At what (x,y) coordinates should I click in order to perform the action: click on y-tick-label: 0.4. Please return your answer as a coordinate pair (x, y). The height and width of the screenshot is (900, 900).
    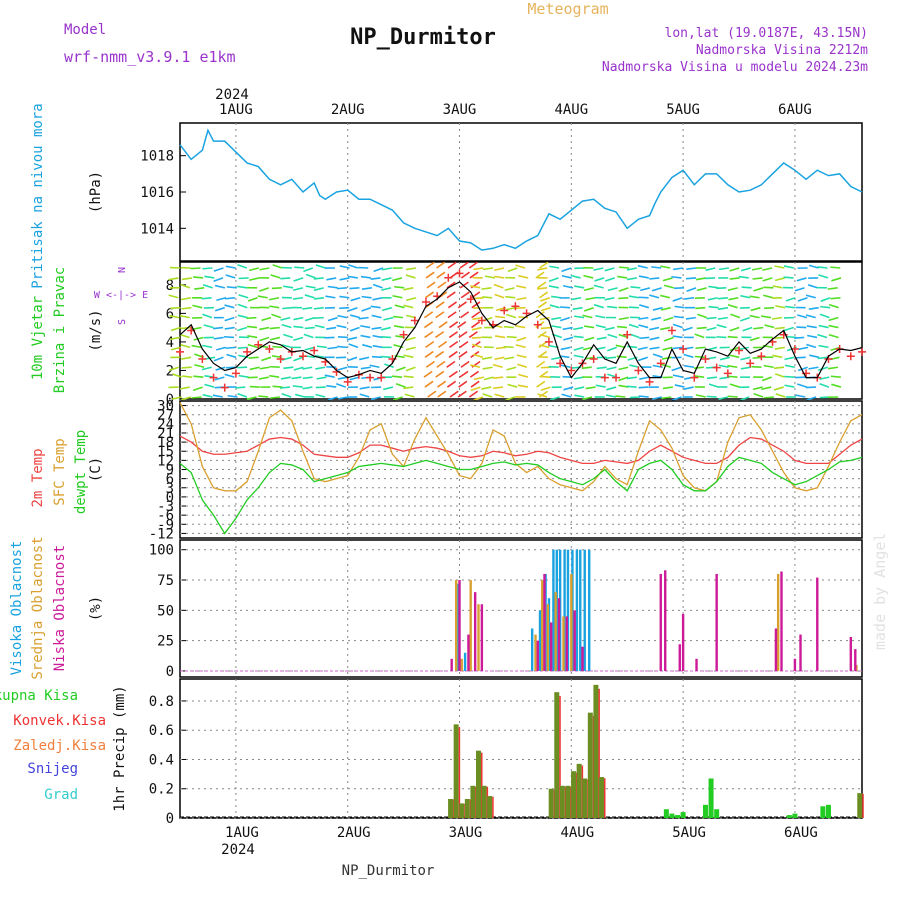
    Looking at the image, I should click on (161, 760).